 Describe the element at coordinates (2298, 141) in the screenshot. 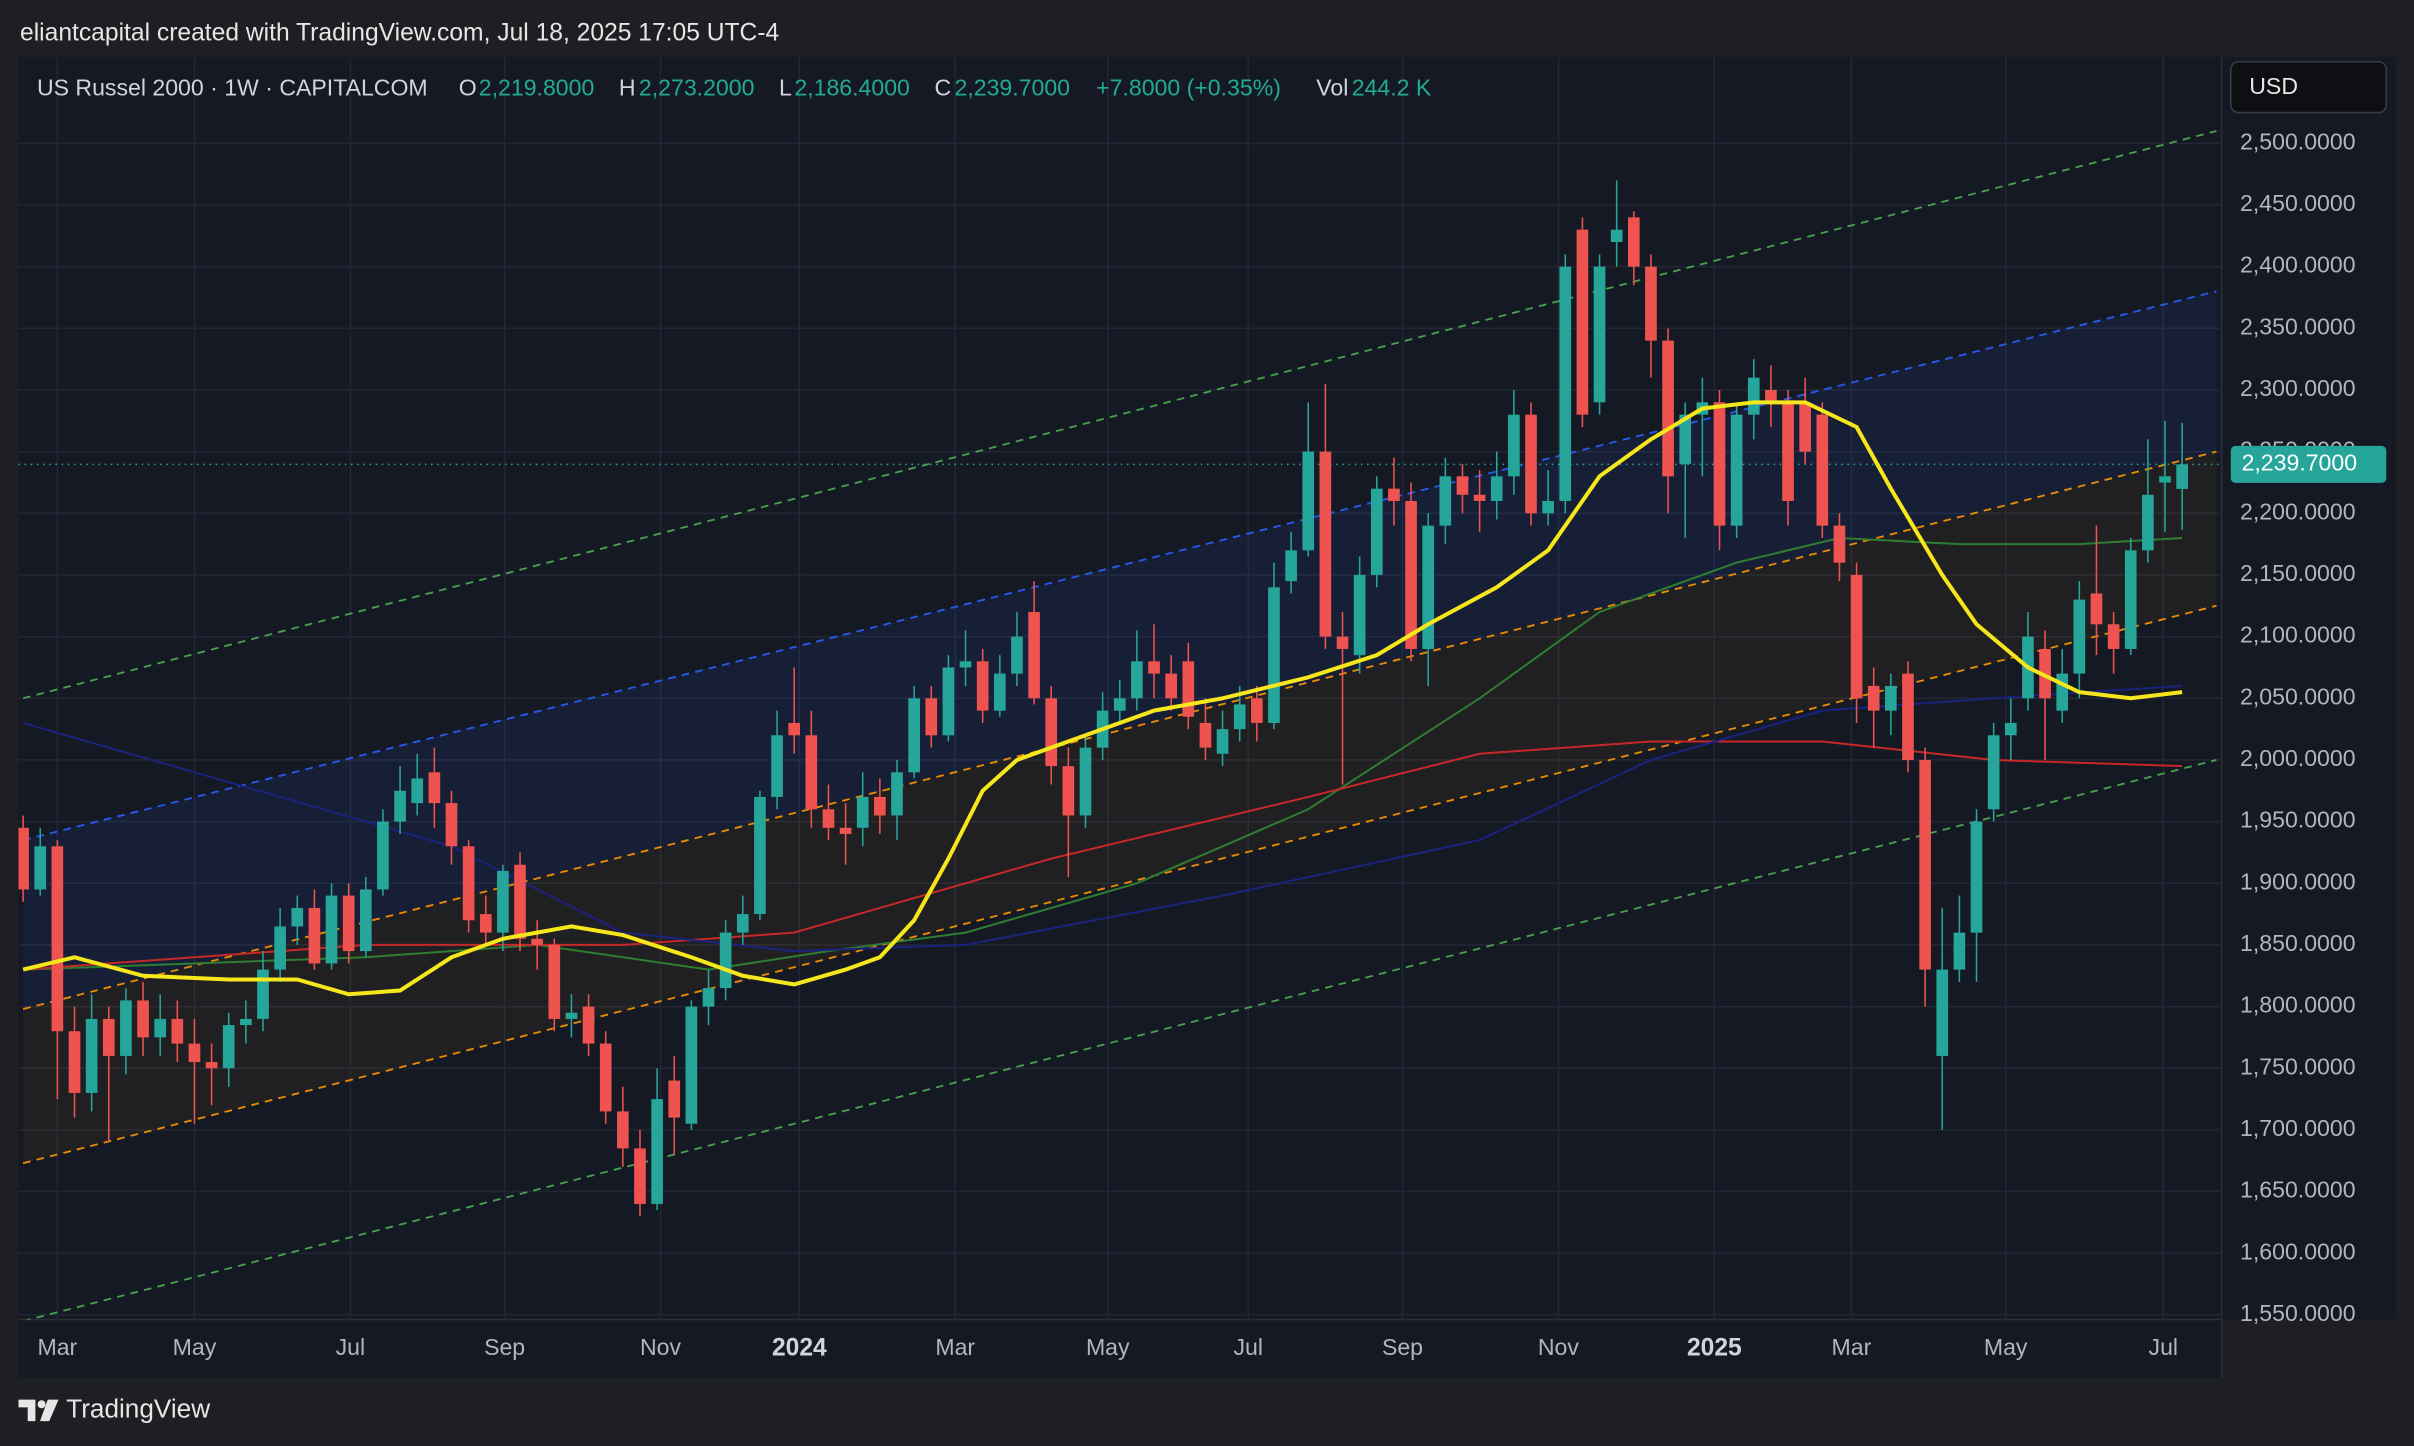

I see `y-tick-label: 2,500.0000` at that location.